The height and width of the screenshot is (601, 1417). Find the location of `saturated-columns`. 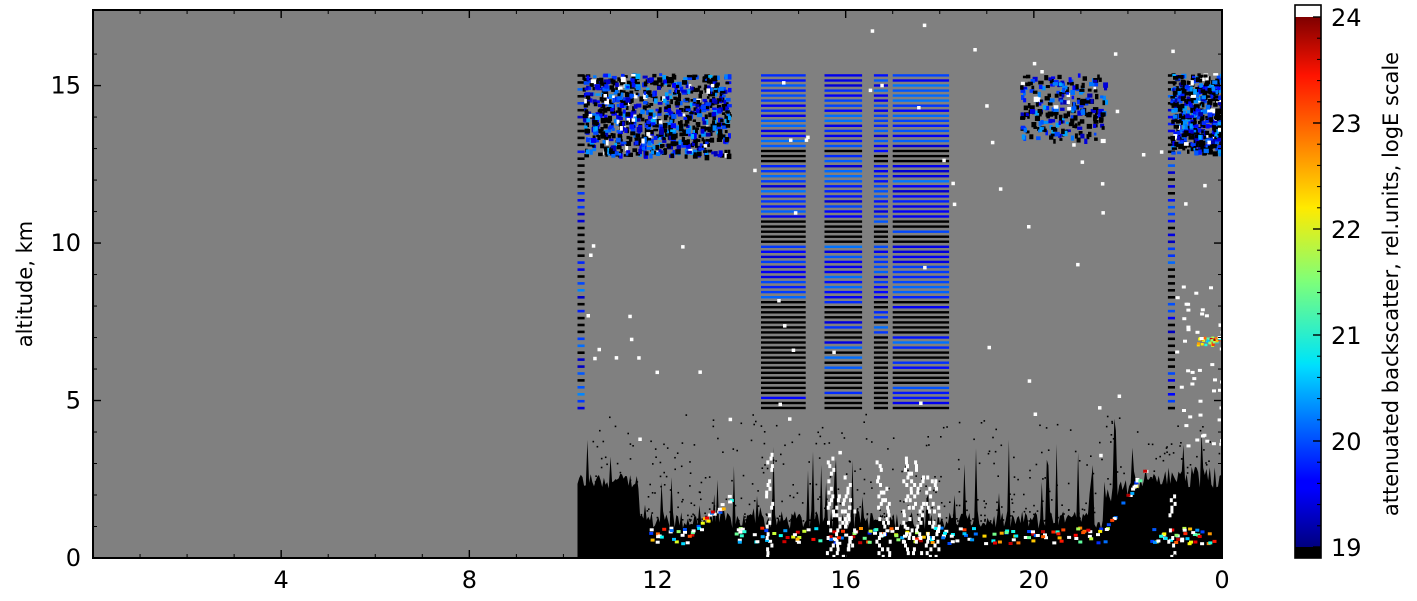

saturated-columns is located at coordinates (971, 505).